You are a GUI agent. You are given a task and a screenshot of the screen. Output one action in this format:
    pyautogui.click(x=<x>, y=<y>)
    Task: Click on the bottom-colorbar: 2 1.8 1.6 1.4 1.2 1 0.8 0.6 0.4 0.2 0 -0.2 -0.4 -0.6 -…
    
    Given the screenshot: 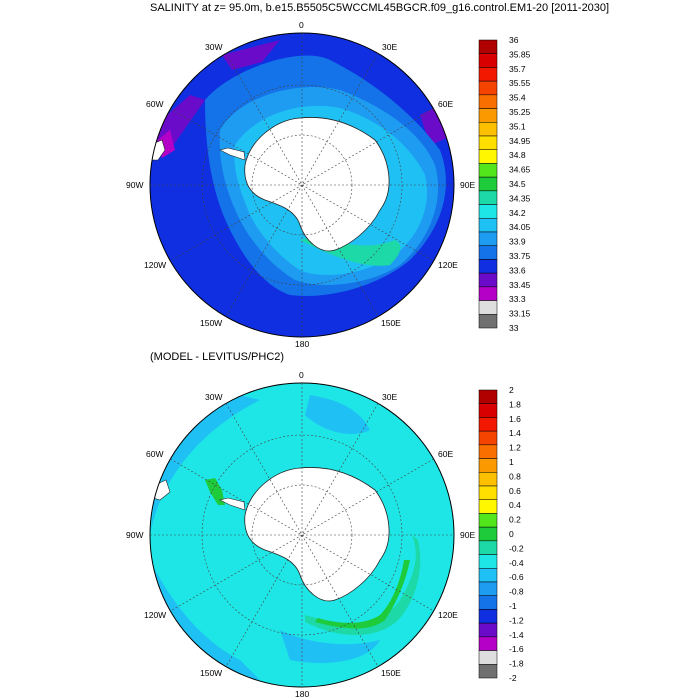 What is the action you would take?
    pyautogui.click(x=501, y=534)
    